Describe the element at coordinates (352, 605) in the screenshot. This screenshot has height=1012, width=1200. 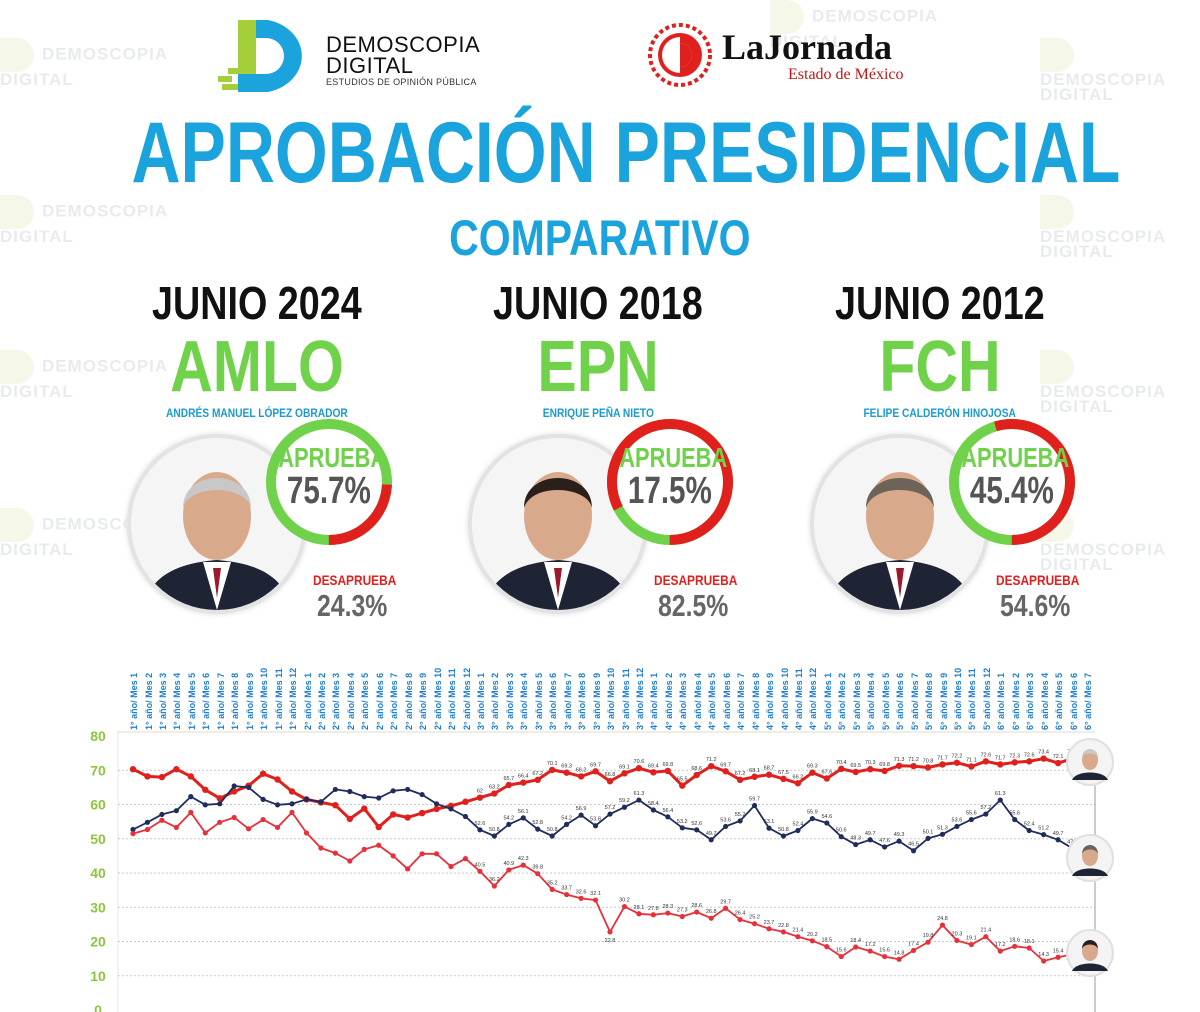
I see `disapprove-value: 24.3%` at that location.